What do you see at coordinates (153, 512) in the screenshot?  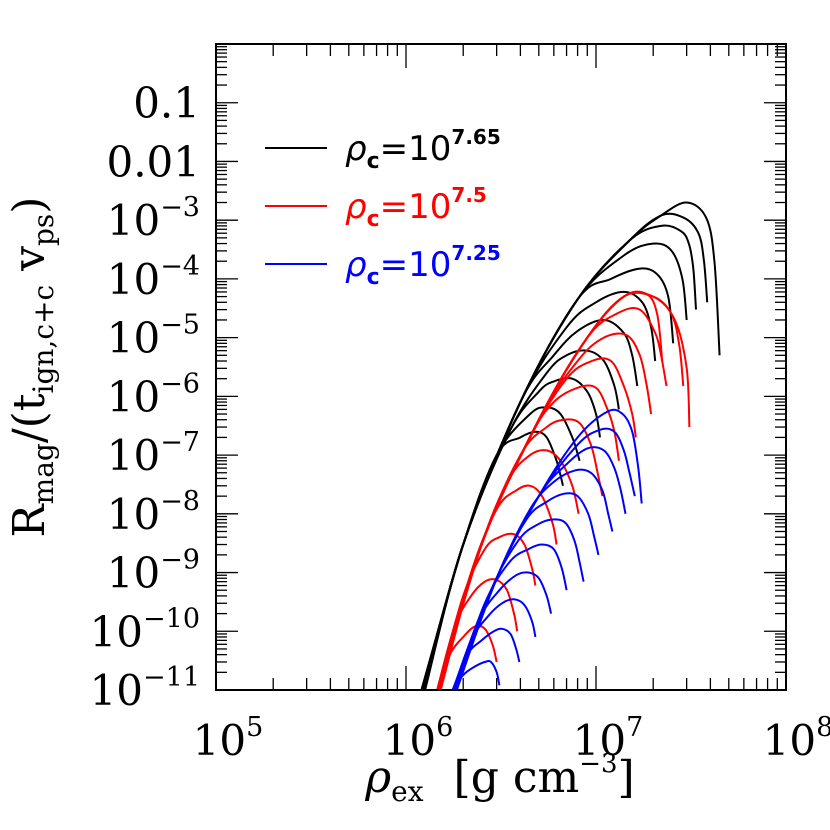 I see `y-tick-label: 10⁻⁸` at bounding box center [153, 512].